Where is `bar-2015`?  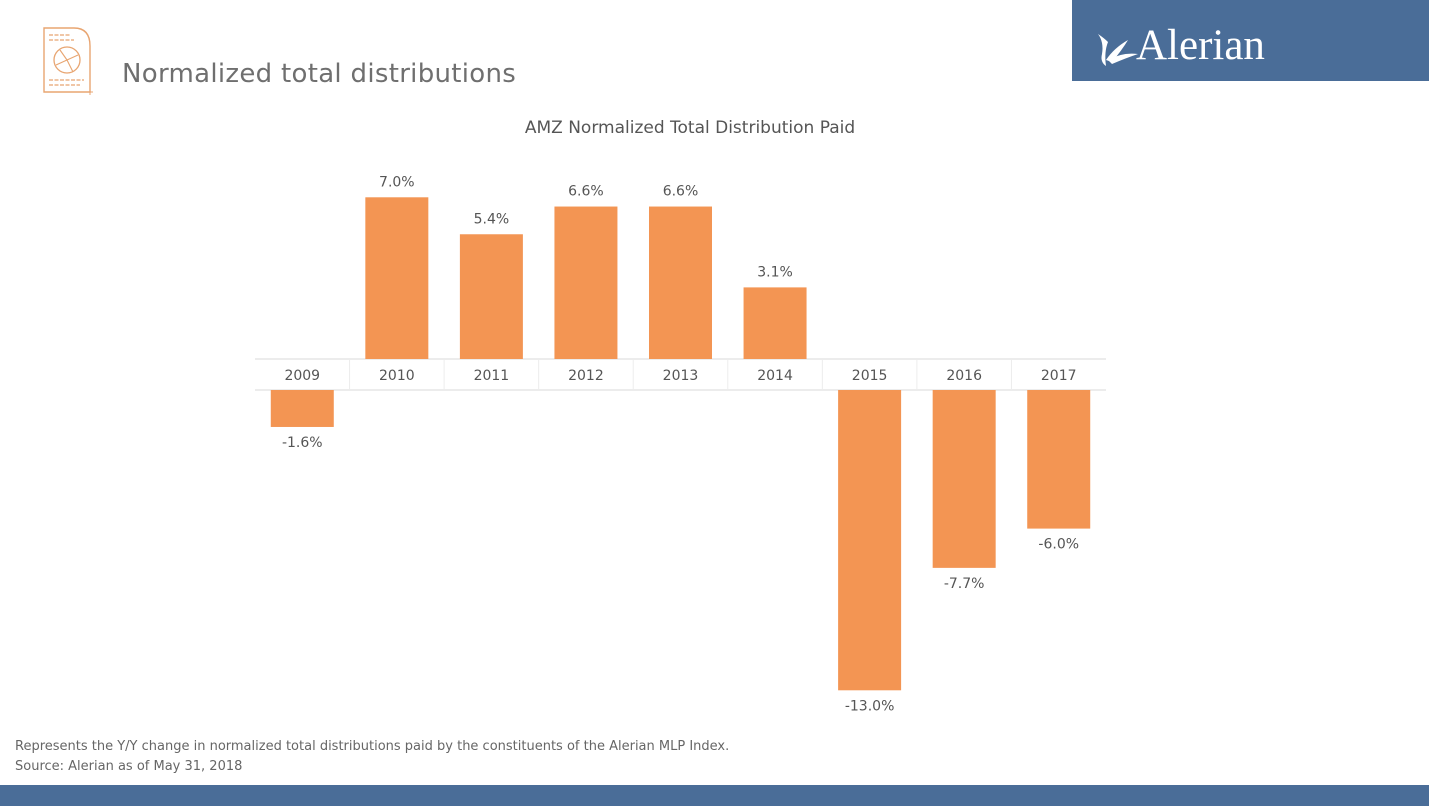 bar-2015 is located at coordinates (870, 540).